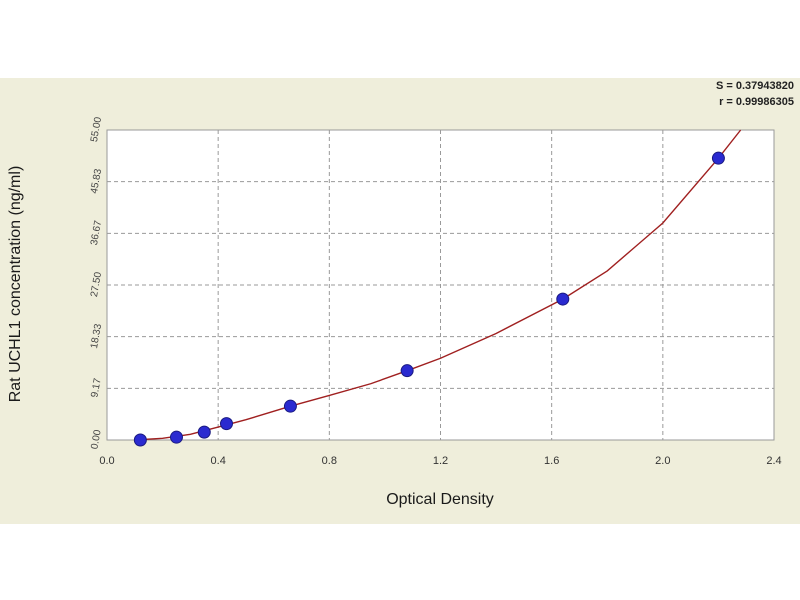 This screenshot has width=800, height=600. What do you see at coordinates (329, 461) in the screenshot?
I see `x-tick-label: 0.8` at bounding box center [329, 461].